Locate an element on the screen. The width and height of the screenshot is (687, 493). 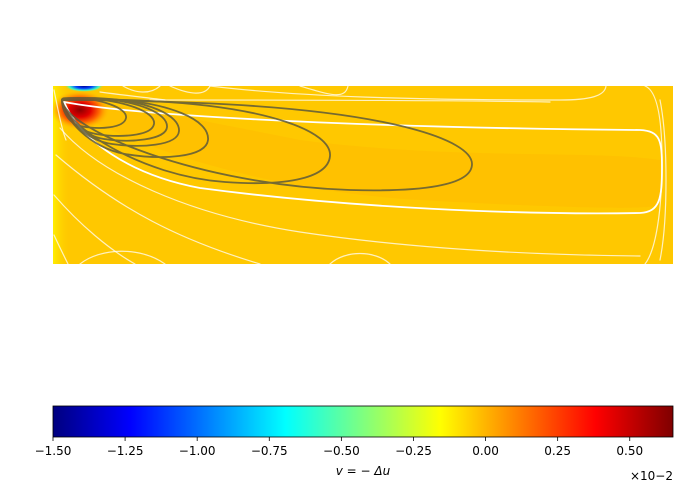
dark-contour is located at coordinates (267, 145).